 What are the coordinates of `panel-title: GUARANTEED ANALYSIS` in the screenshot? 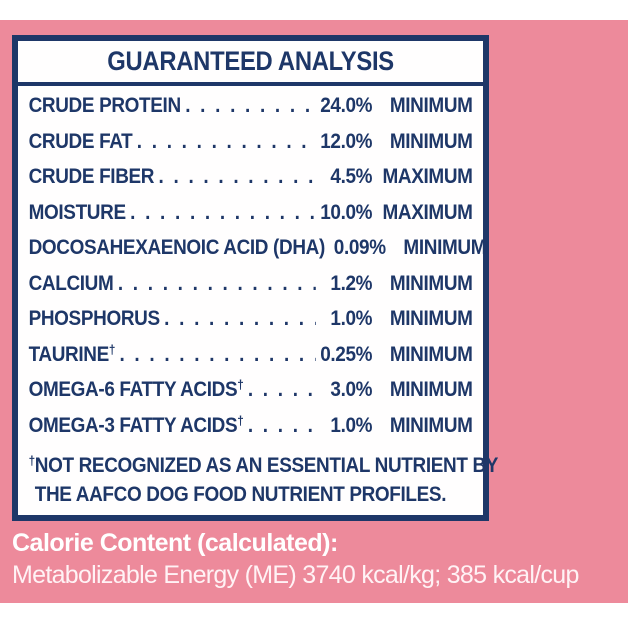 It's located at (250, 61).